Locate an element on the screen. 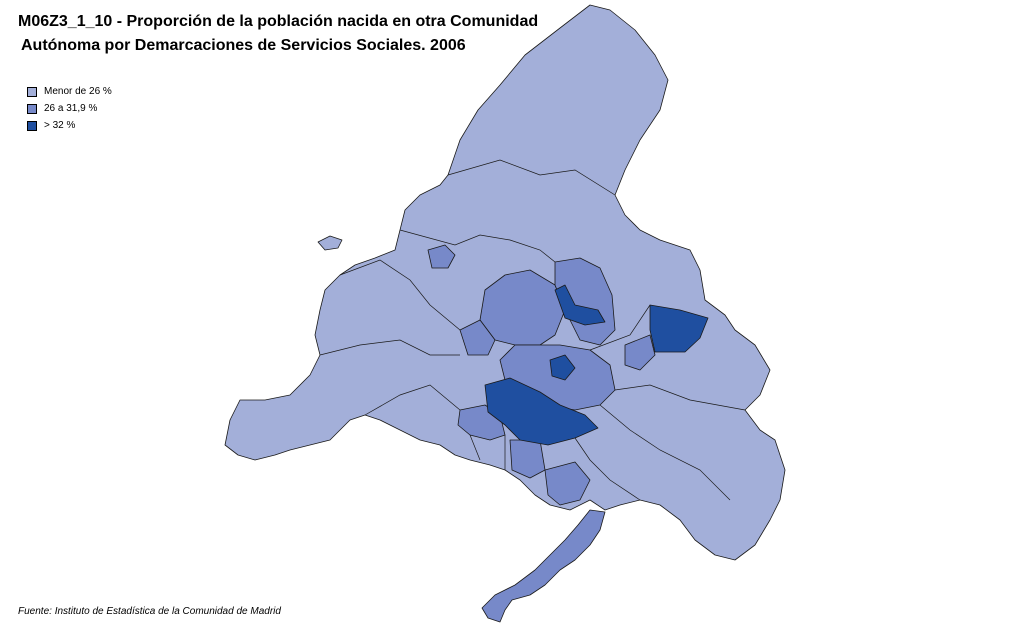 The image size is (1012, 632). legend-item-mid: 26 a 31,9 % is located at coordinates (69, 108).